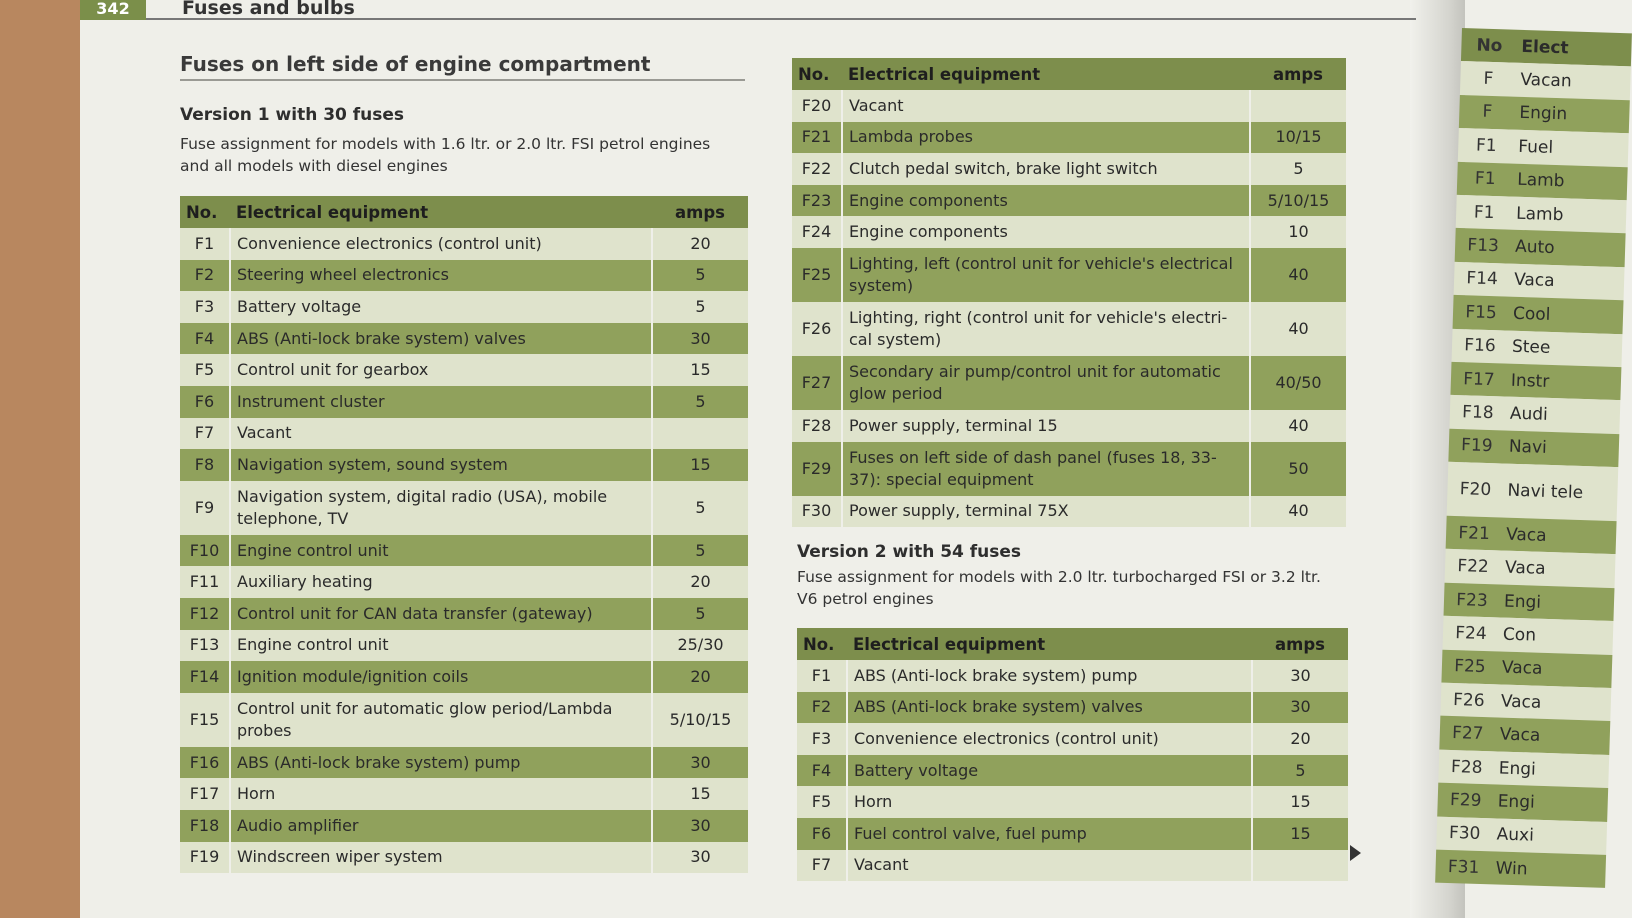  What do you see at coordinates (1469, 667) in the screenshot?
I see `fuse-number: F25` at bounding box center [1469, 667].